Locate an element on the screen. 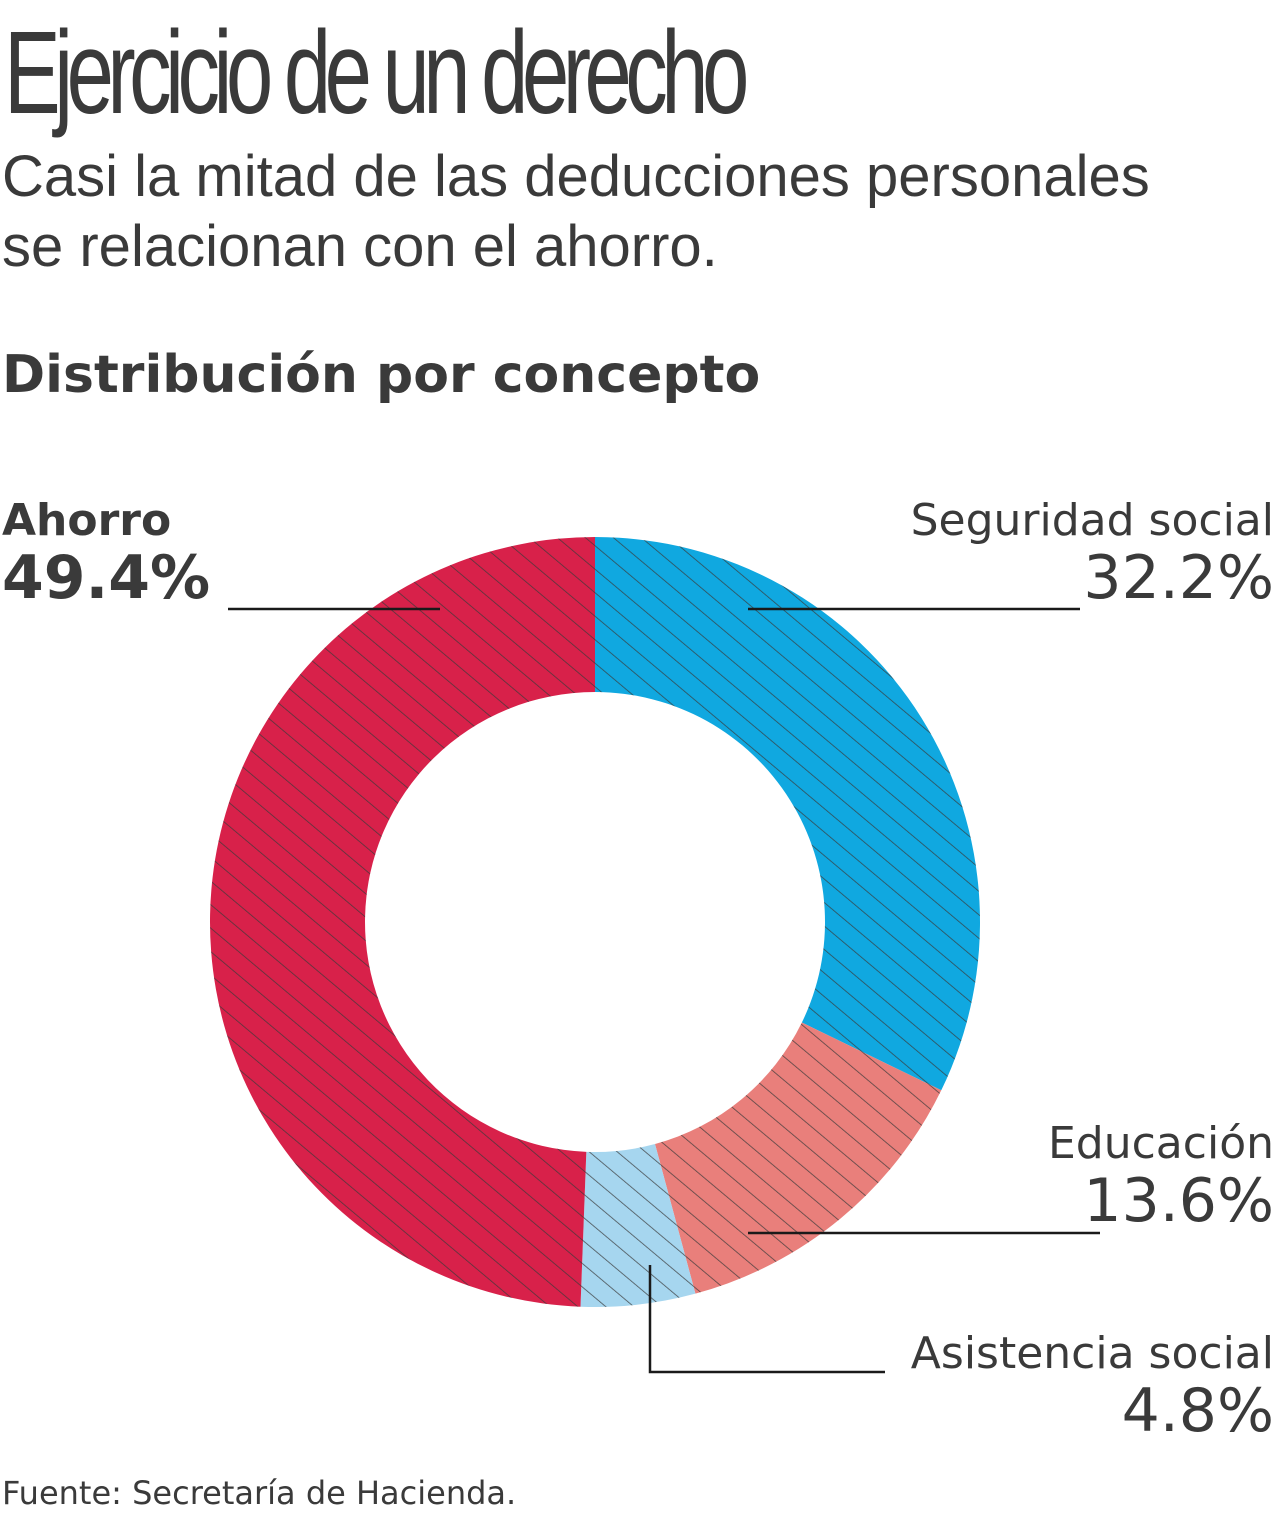 The width and height of the screenshot is (1276, 1521). label-ahorro-name: Ahorro is located at coordinates (87, 520).